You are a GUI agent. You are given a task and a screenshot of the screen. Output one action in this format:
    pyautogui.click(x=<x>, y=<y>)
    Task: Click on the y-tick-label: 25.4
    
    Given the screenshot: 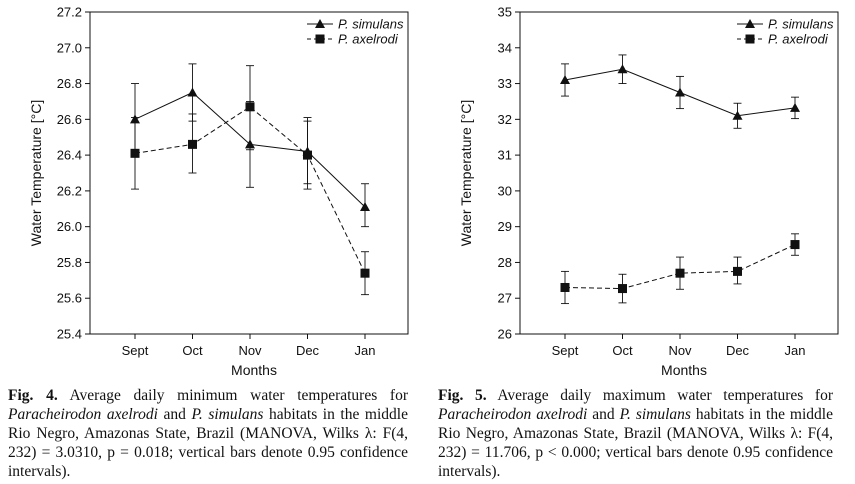 What is the action you would take?
    pyautogui.click(x=69, y=334)
    